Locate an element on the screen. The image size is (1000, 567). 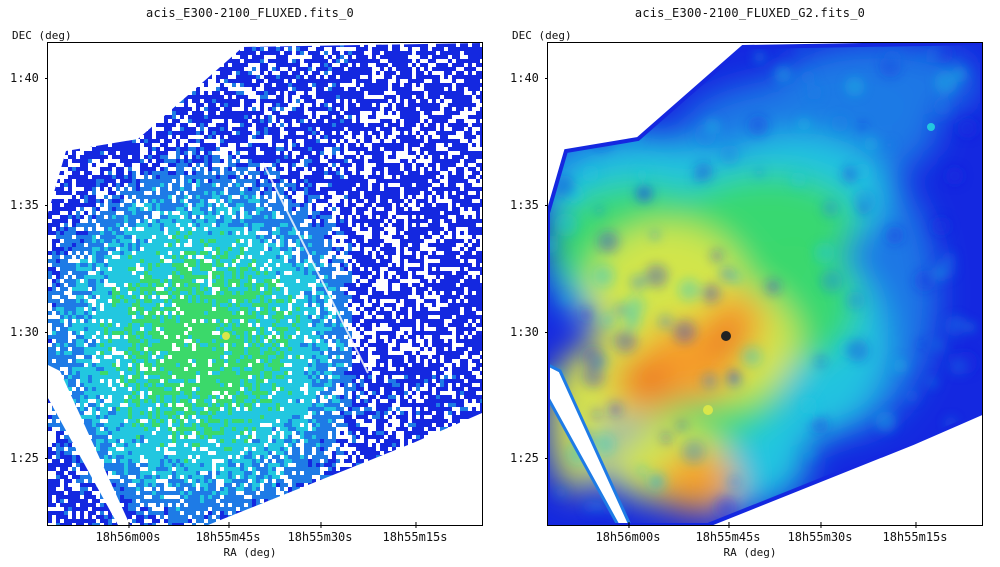
panel-title: acis_E300-2100_FLUXED.fits_0 is located at coordinates (250, 13).